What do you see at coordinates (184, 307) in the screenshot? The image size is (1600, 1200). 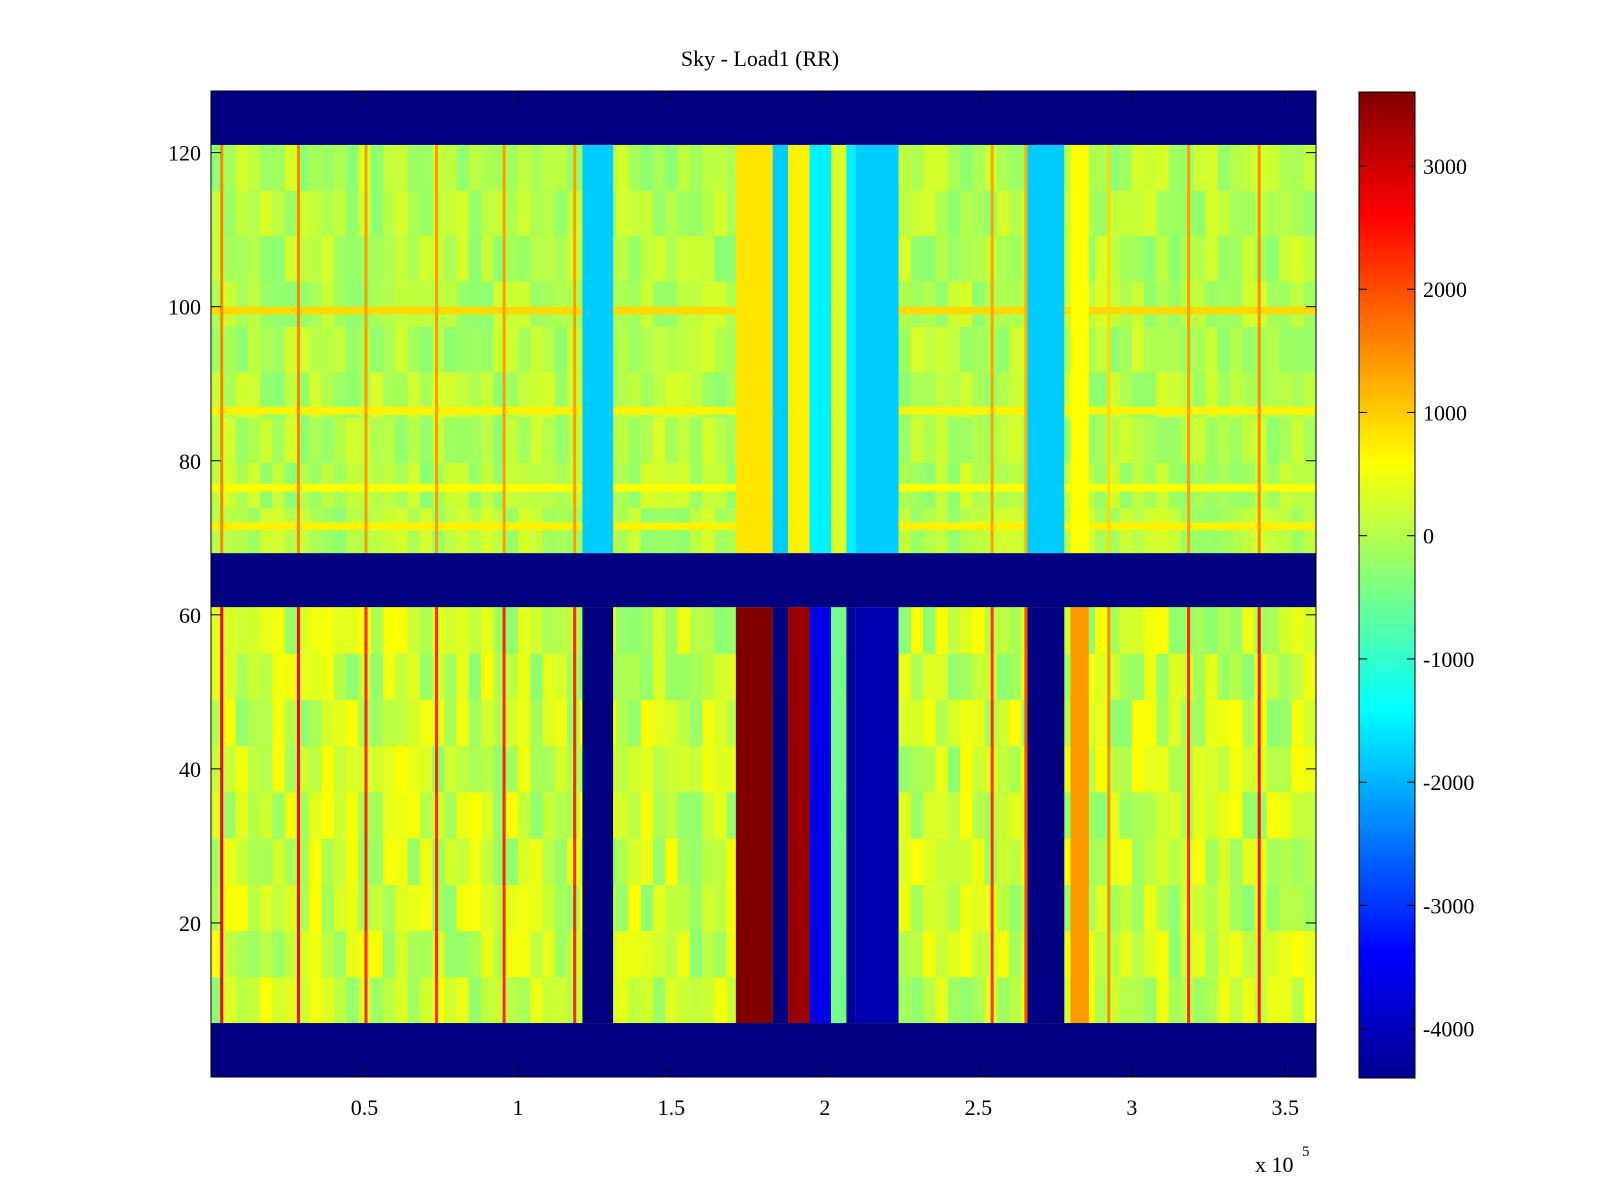 I see `y-tick-label: 100` at bounding box center [184, 307].